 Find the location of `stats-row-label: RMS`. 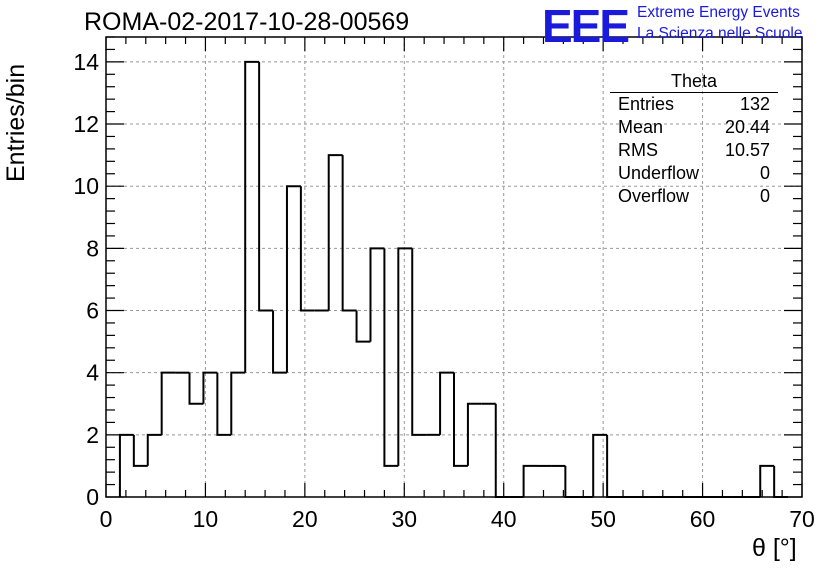

stats-row-label: RMS is located at coordinates (638, 150).